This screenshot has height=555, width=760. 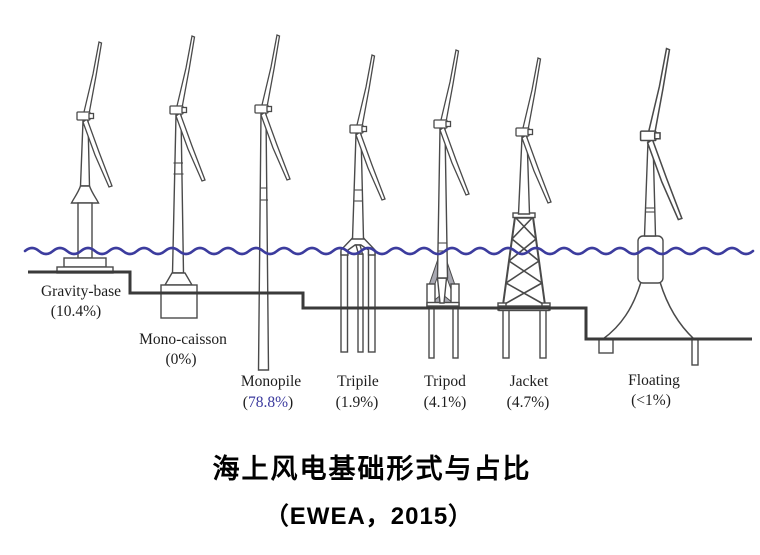 What do you see at coordinates (654, 380) in the screenshot?
I see `foundation-name: Floating` at bounding box center [654, 380].